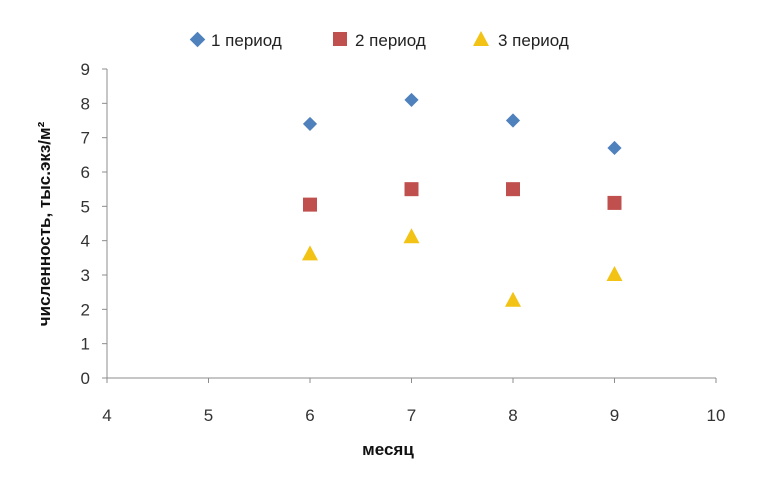 Image resolution: width=778 pixels, height=479 pixels. Describe the element at coordinates (44, 223) in the screenshot. I see `y-axis-title: численность, тыс.экз/м²` at that location.